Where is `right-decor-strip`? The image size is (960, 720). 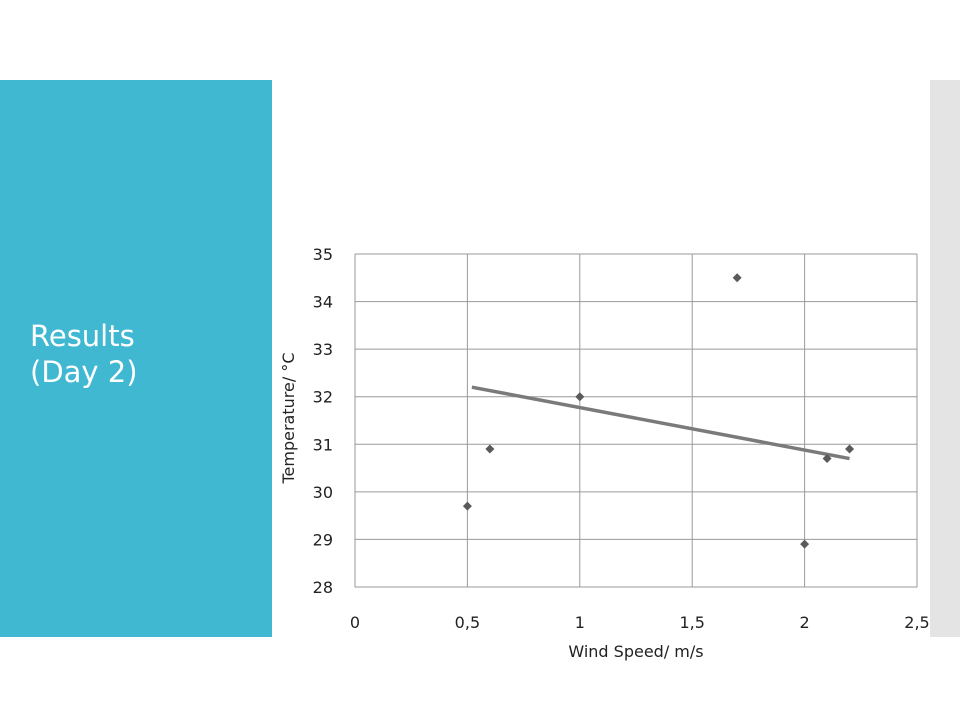
right-decor-strip is located at coordinates (945, 358).